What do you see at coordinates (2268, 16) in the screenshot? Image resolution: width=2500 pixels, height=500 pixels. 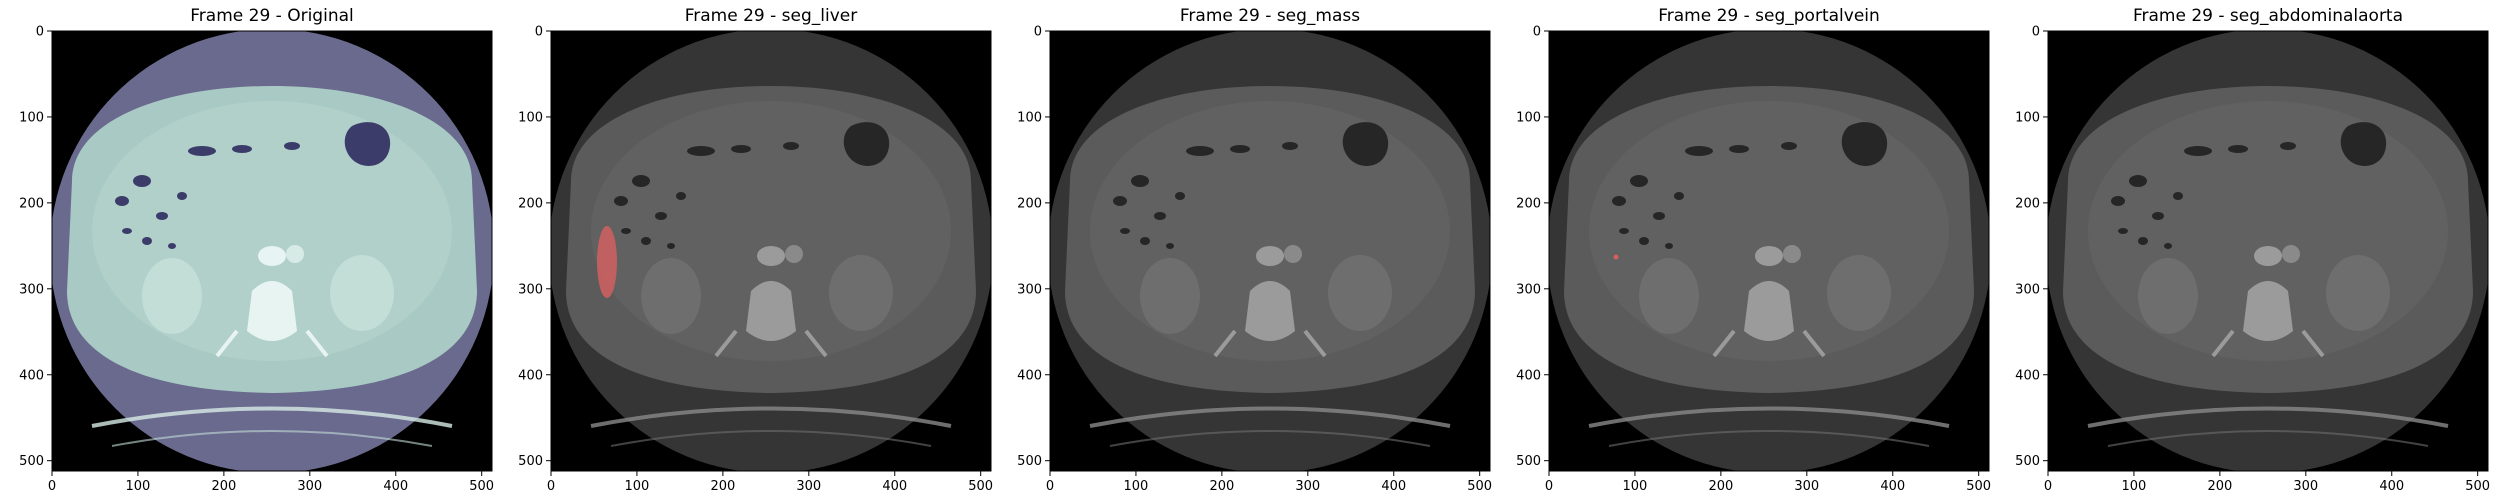 I see `panel-title: Frame 29 - seg_abdominalaorta` at bounding box center [2268, 16].